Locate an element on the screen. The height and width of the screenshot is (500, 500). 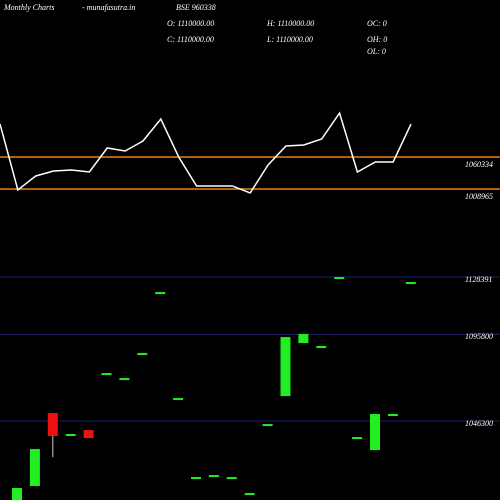
level-label: 1095800 is located at coordinates (479, 336).